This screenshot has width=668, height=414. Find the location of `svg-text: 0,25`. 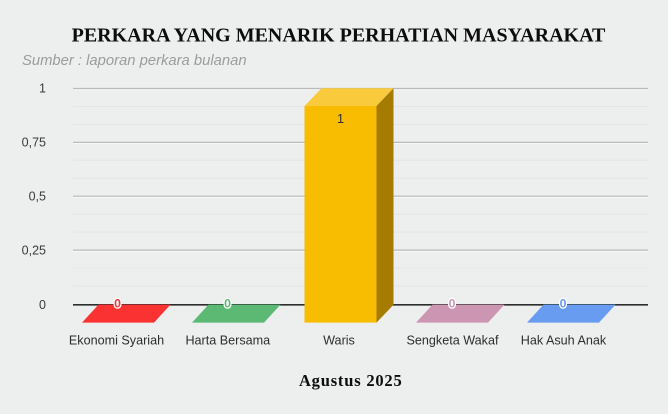

svg-text: 0,25 is located at coordinates (34, 250).